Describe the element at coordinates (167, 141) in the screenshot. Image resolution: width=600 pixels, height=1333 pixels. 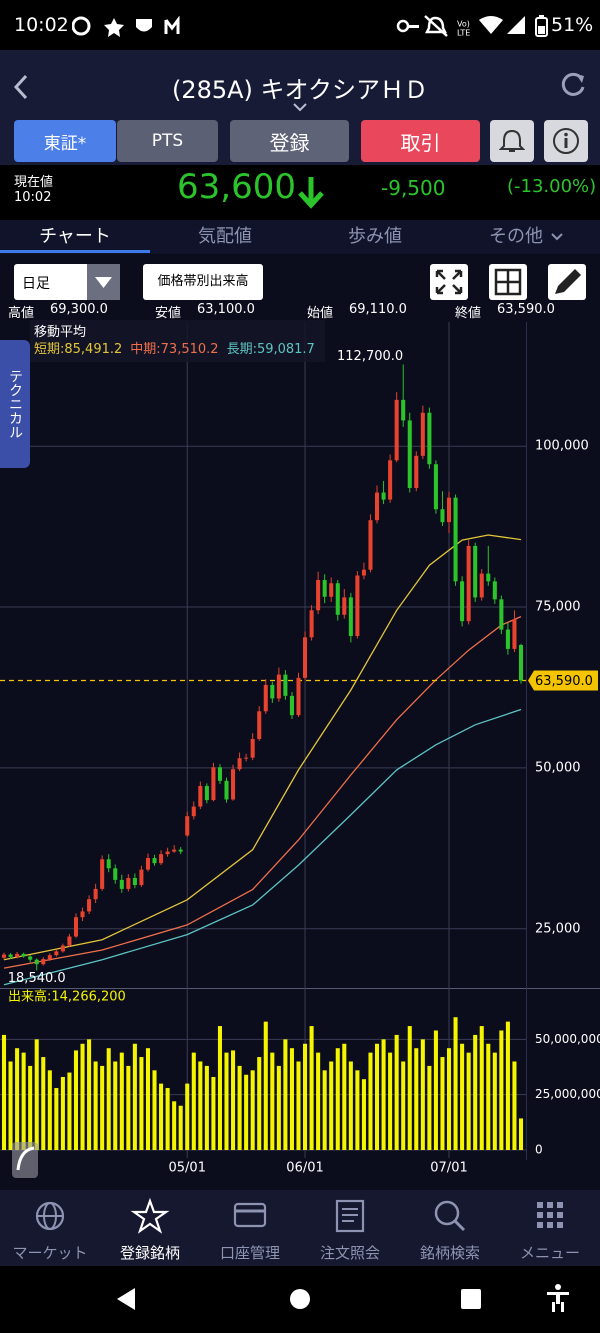
I see `market-pts-button: PTS` at that location.